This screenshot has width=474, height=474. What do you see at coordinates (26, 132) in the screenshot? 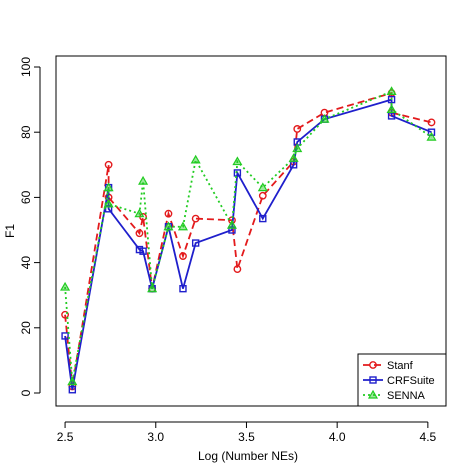
I see `y-tick-label: 80` at bounding box center [26, 132].